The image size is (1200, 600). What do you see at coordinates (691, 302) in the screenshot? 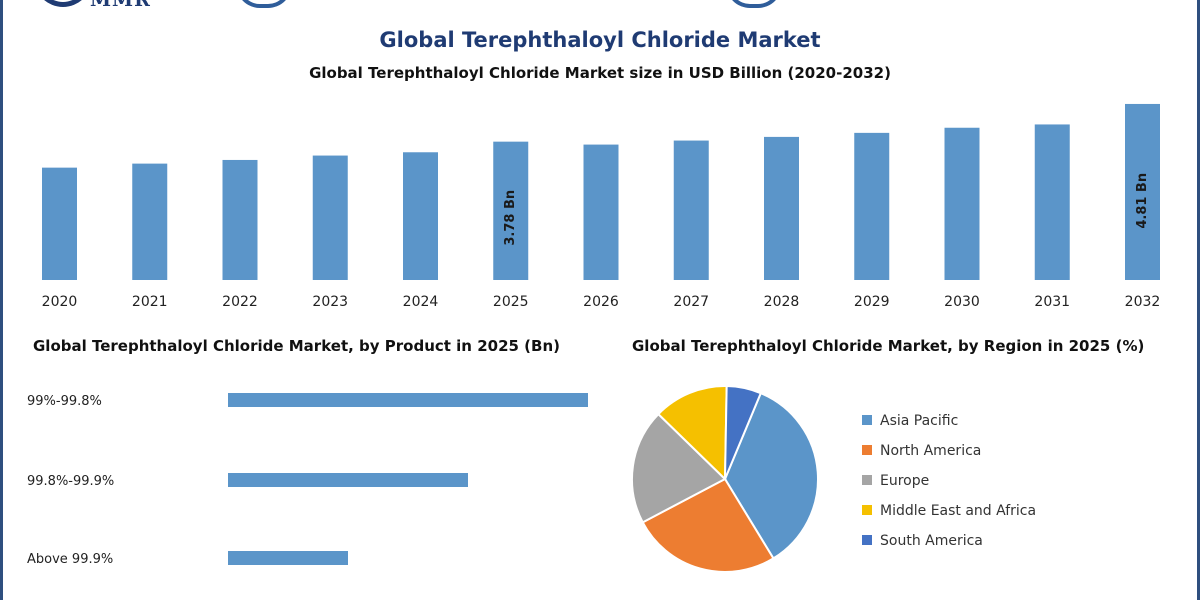
I see `year-label: 2027` at bounding box center [691, 302].